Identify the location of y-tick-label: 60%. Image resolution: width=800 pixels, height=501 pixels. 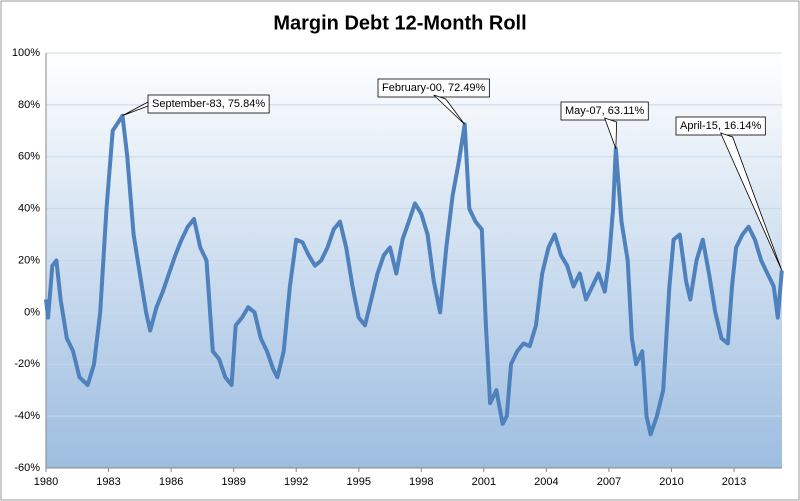
(29, 157).